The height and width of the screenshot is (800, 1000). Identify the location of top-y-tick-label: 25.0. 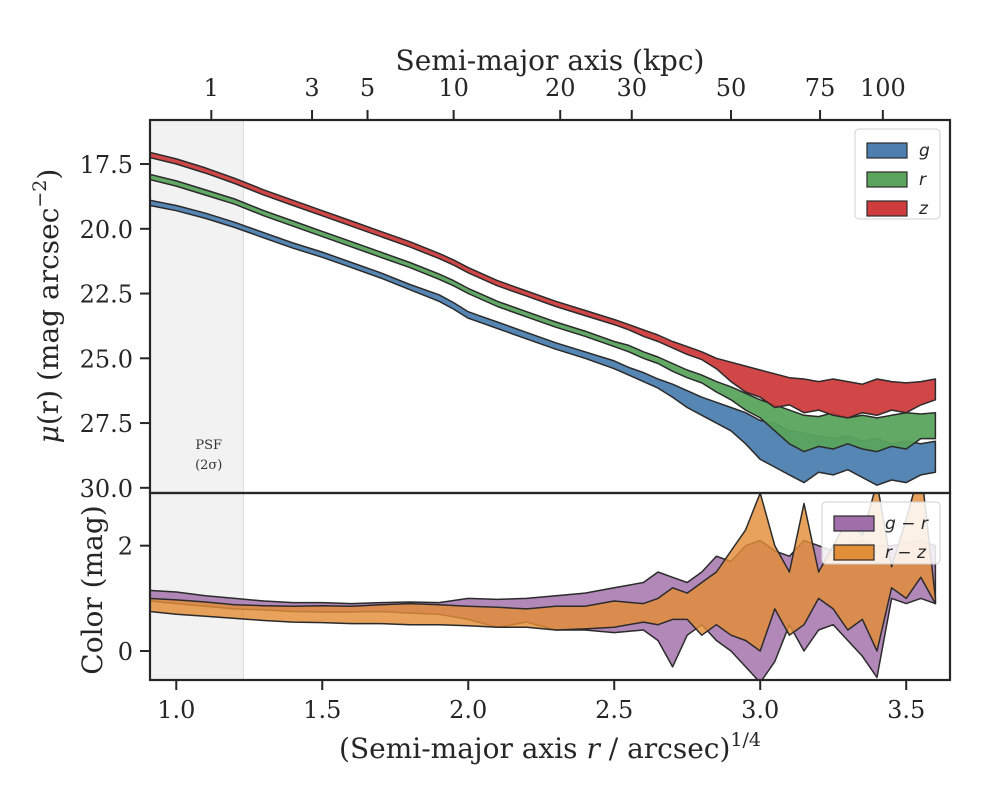
(106, 359).